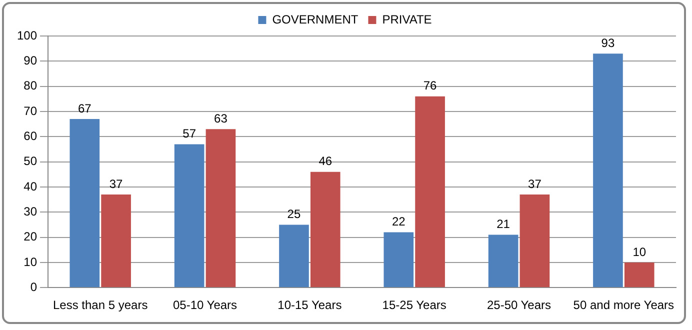  Describe the element at coordinates (608, 43) in the screenshot. I see `data-label: 93` at that location.